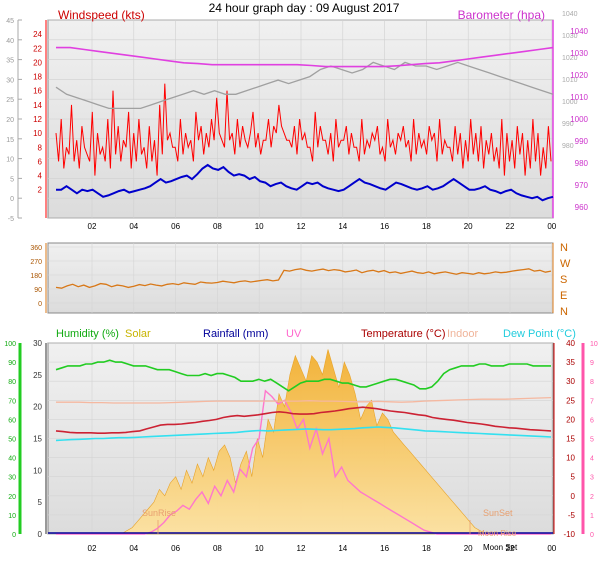 This screenshot has width=608, height=561. Describe the element at coordinates (570, 362) in the screenshot. I see `temperature-tick-label: 35` at that location.